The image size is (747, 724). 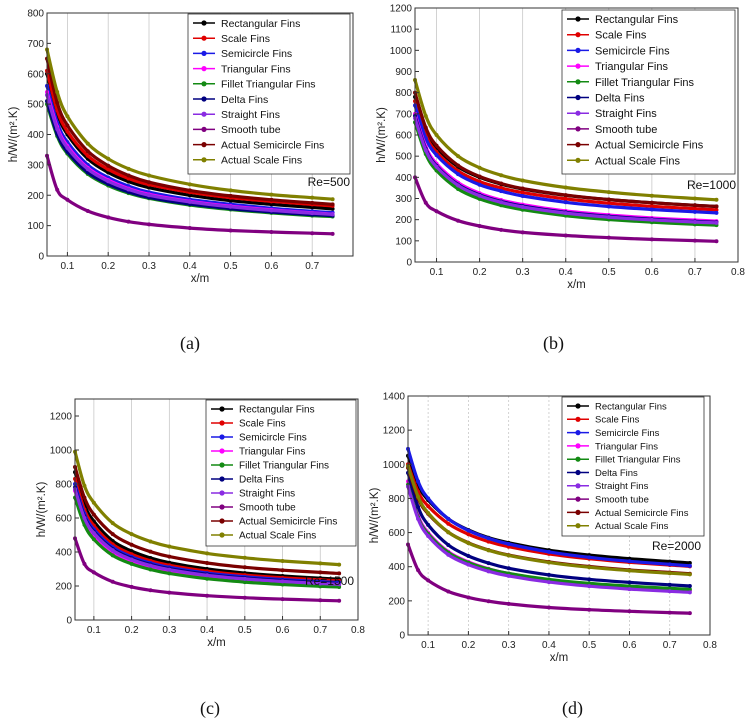 What do you see at coordinates (620, 98) in the screenshot?
I see `legend-entry-label: Delta Fins` at bounding box center [620, 98].